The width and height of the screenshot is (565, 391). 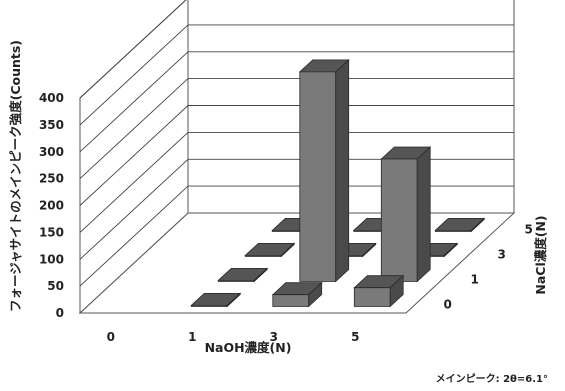 What do you see at coordinates (51, 179) in the screenshot?
I see `y-tick-label: 250` at bounding box center [51, 179].